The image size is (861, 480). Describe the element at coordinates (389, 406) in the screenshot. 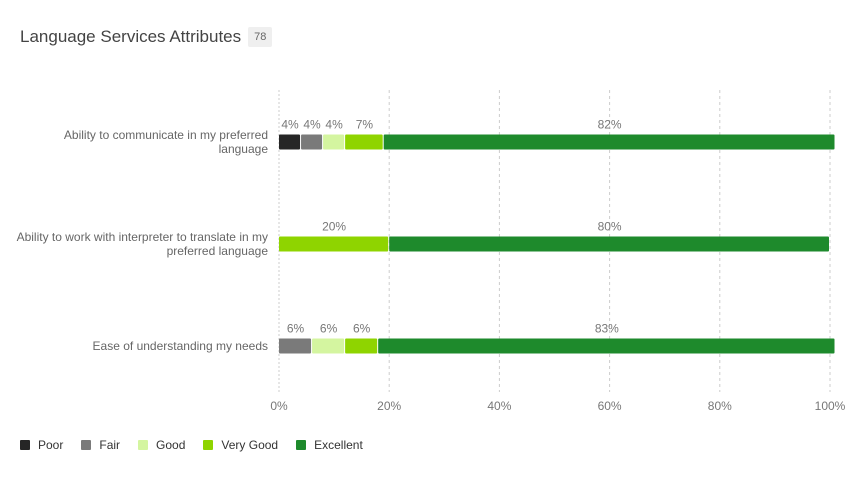

I see `x-tick-label: 20%` at that location.